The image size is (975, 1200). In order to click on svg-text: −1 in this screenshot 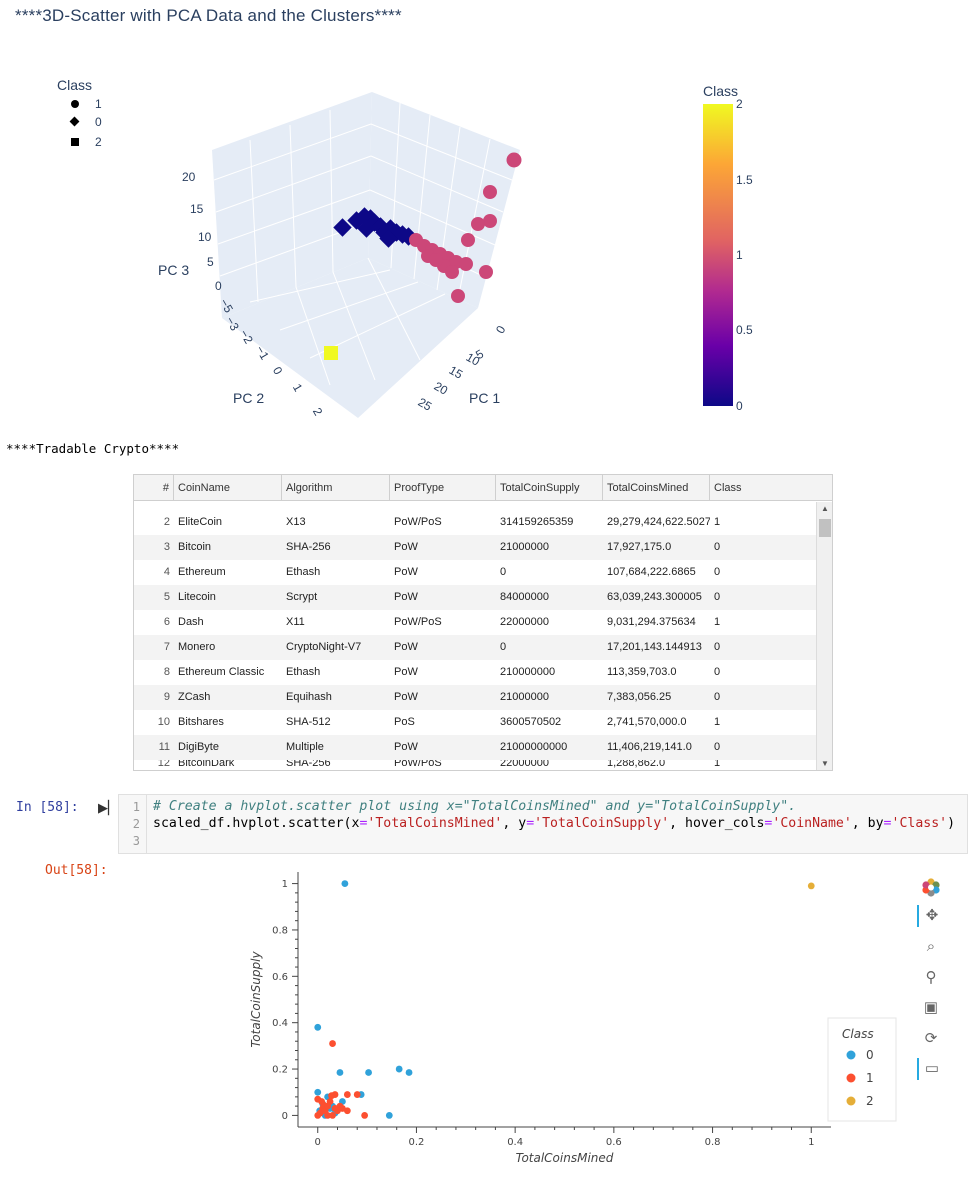, I will do `click(262, 352)`.